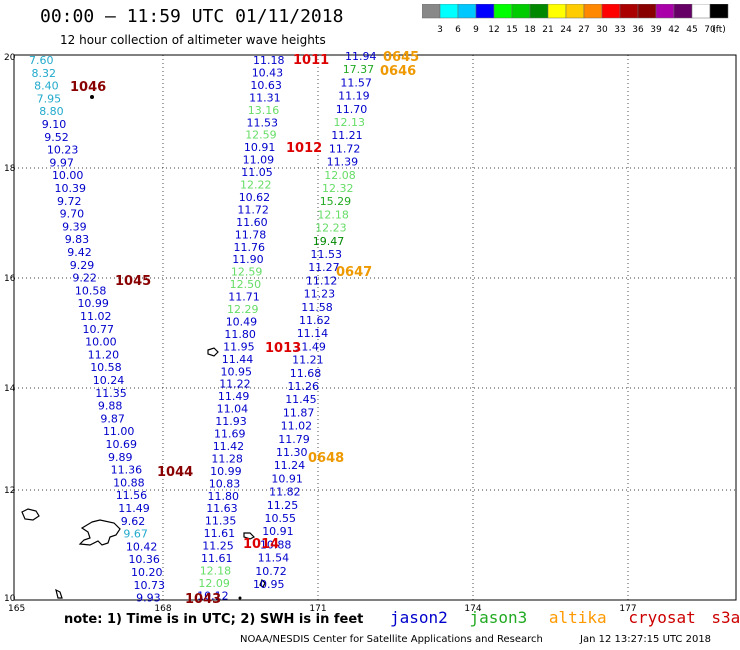 This screenshot has width=740, height=650. Describe the element at coordinates (46, 86) in the screenshot. I see `wave-height-value: 8.40` at that location.